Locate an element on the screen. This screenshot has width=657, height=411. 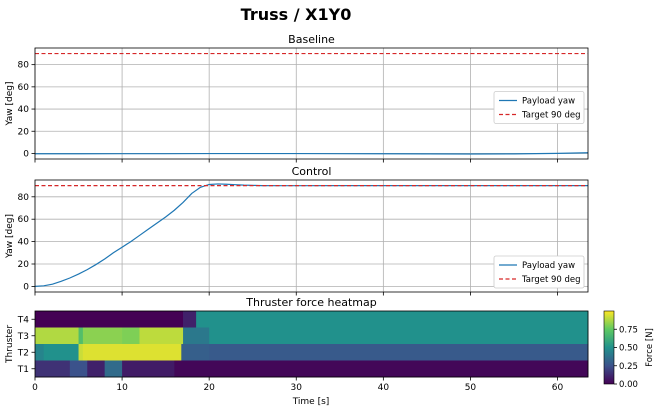
colorbar-bar is located at coordinates (609, 347).